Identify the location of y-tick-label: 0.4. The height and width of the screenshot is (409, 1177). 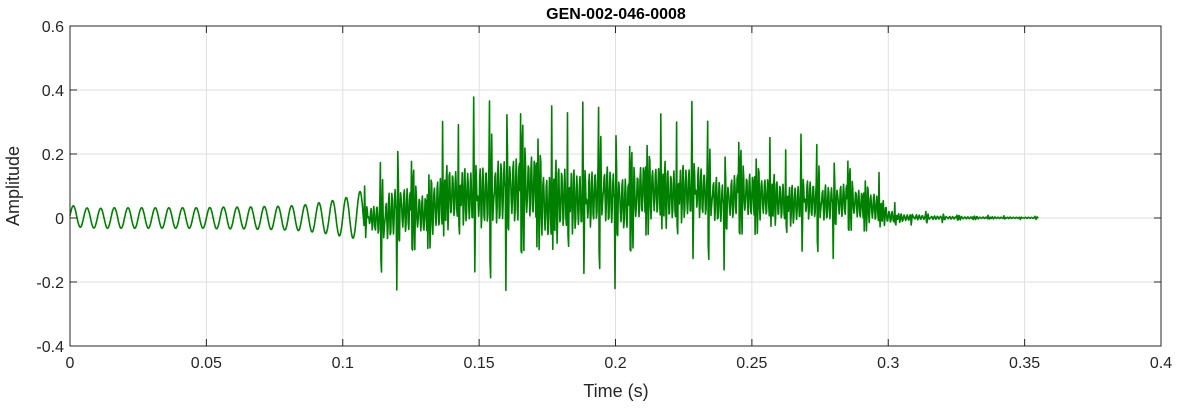
(53, 91).